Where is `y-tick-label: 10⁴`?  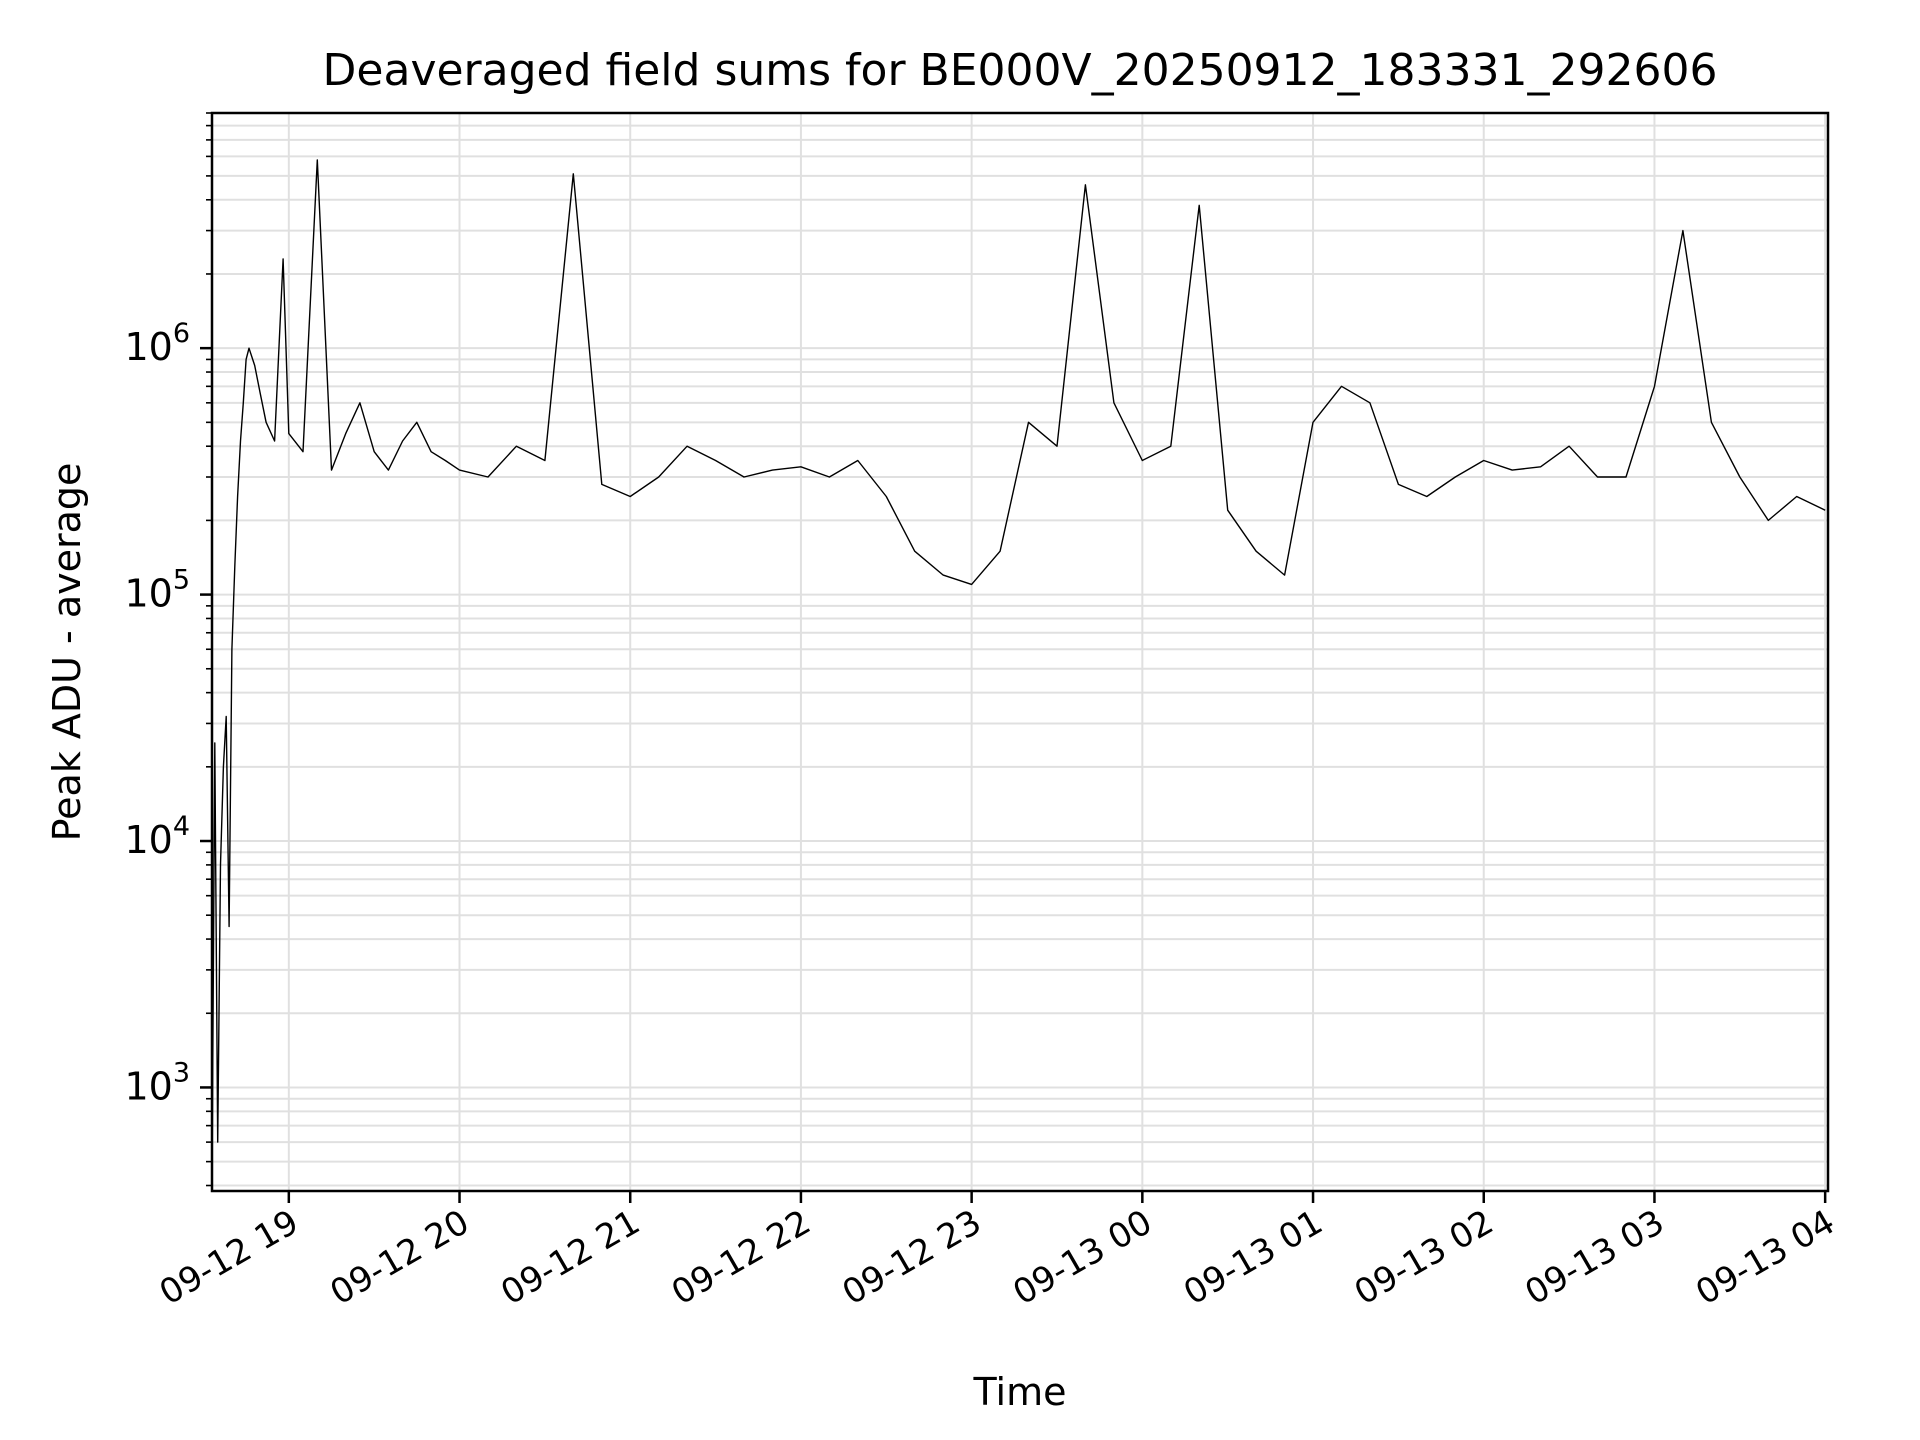 y-tick-label: 10⁴ is located at coordinates (157, 836).